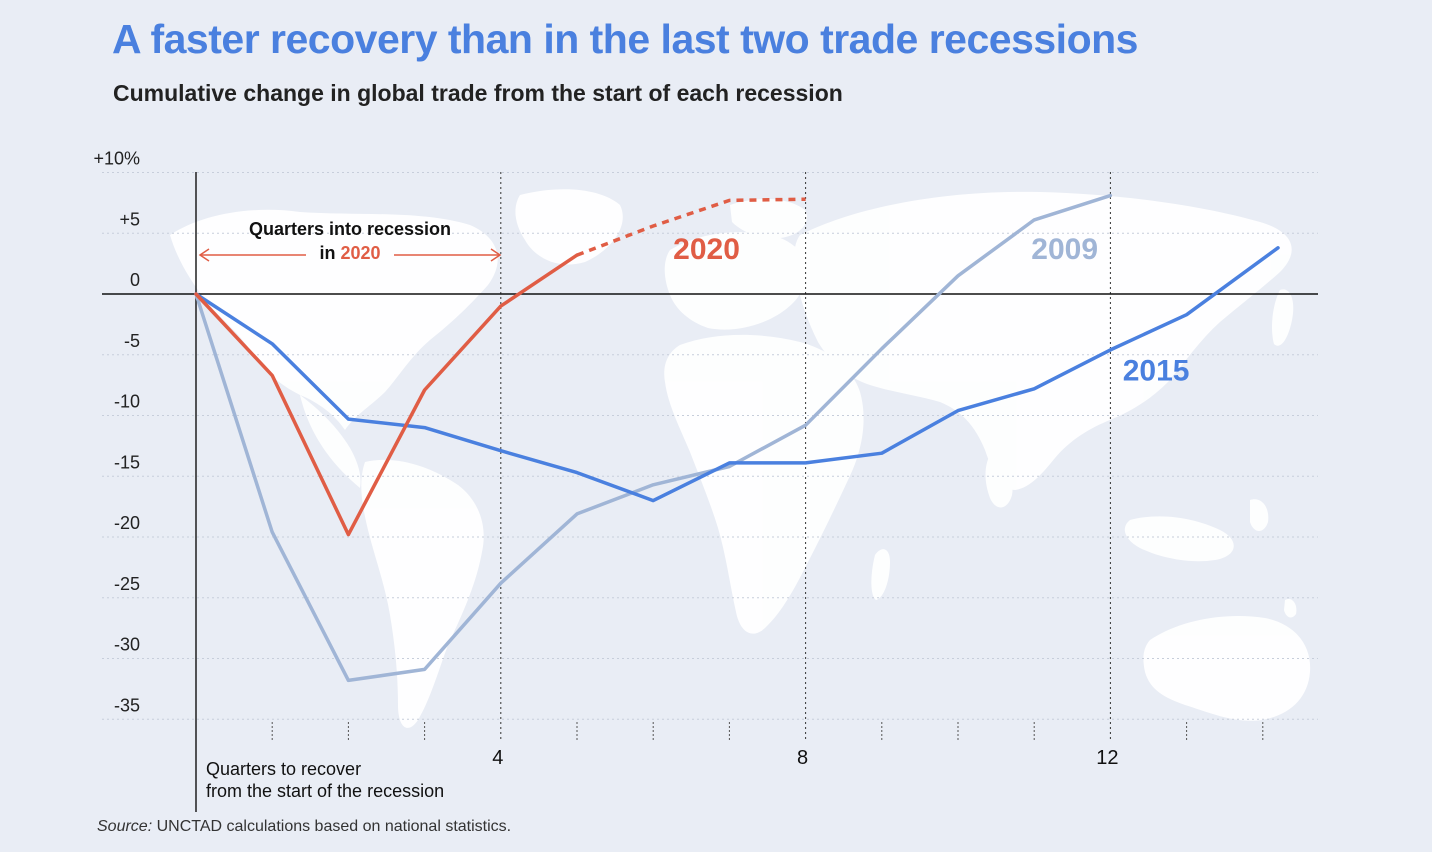  I want to click on y-tick-label: -30, so click(127, 645).